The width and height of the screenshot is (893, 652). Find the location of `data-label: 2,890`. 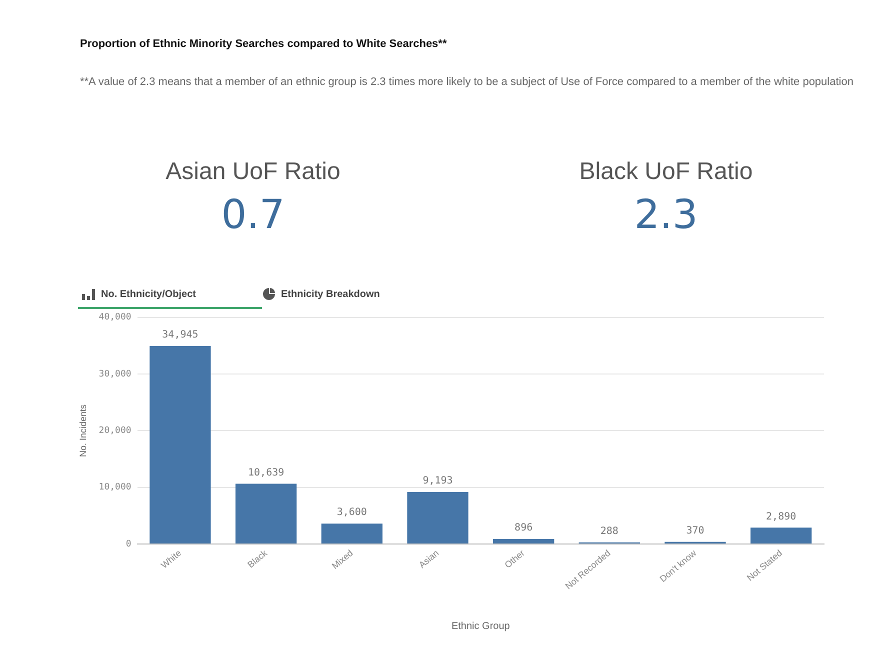

data-label: 2,890 is located at coordinates (781, 516).